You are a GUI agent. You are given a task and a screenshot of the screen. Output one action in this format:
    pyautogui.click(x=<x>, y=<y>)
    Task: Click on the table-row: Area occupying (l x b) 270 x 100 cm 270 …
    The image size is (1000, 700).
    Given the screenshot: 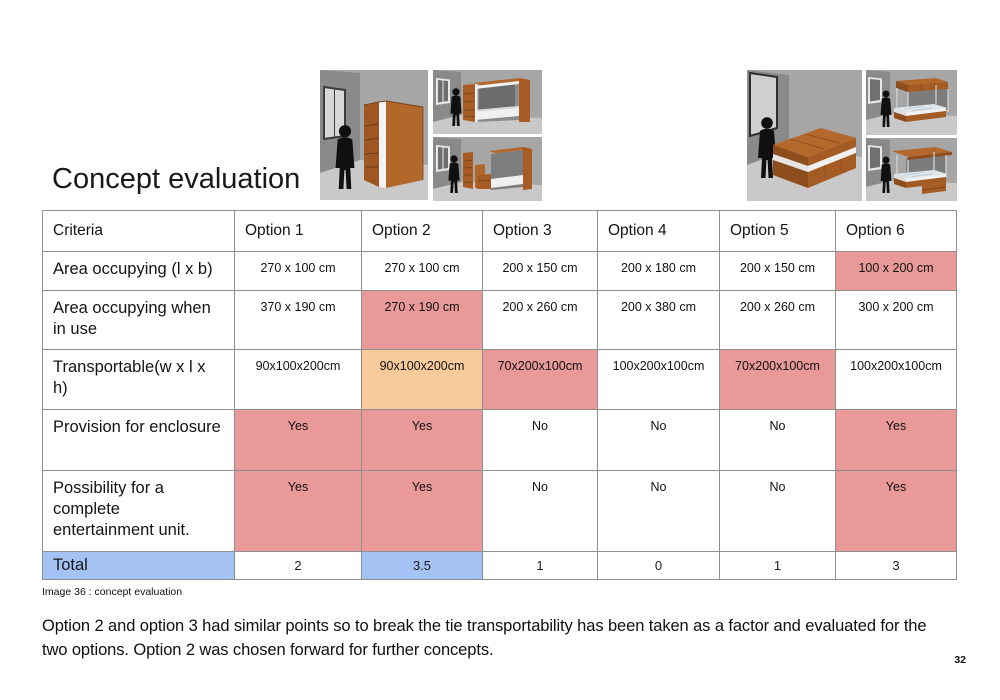 What is the action you would take?
    pyautogui.click(x=499, y=271)
    